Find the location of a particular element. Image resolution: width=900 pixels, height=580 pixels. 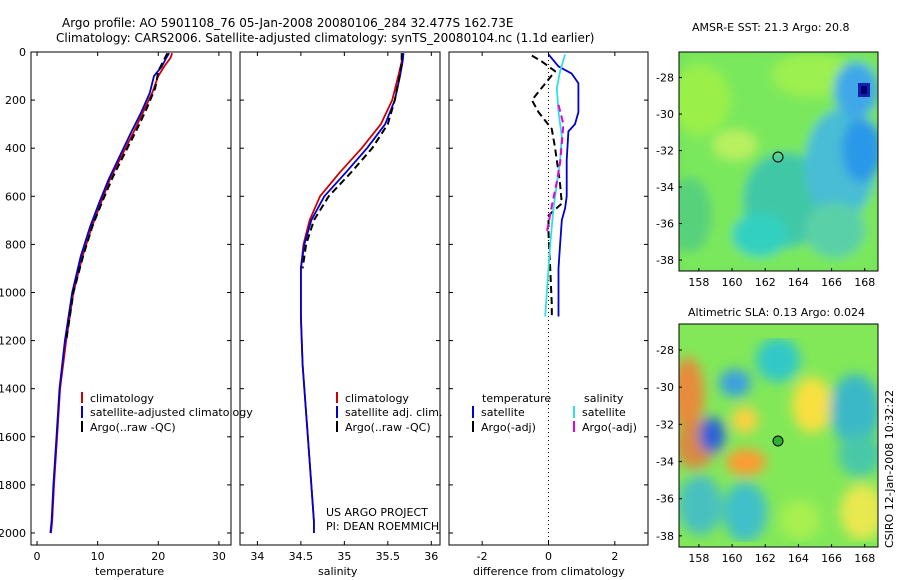

depth-tick-label: 200 is located at coordinates (15, 100).